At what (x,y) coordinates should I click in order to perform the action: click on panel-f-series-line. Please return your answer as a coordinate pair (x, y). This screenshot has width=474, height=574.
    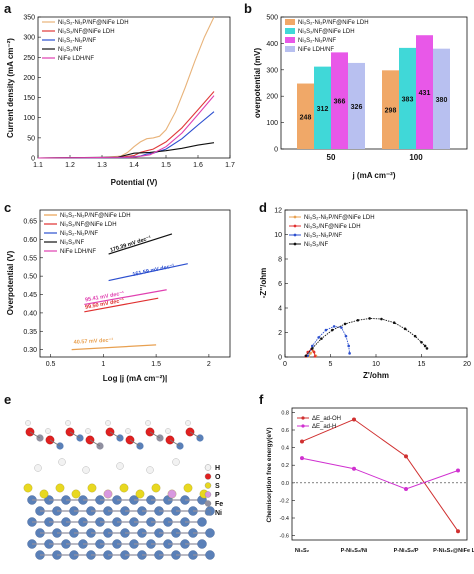
    Looking at the image, I should click on (380, 475).